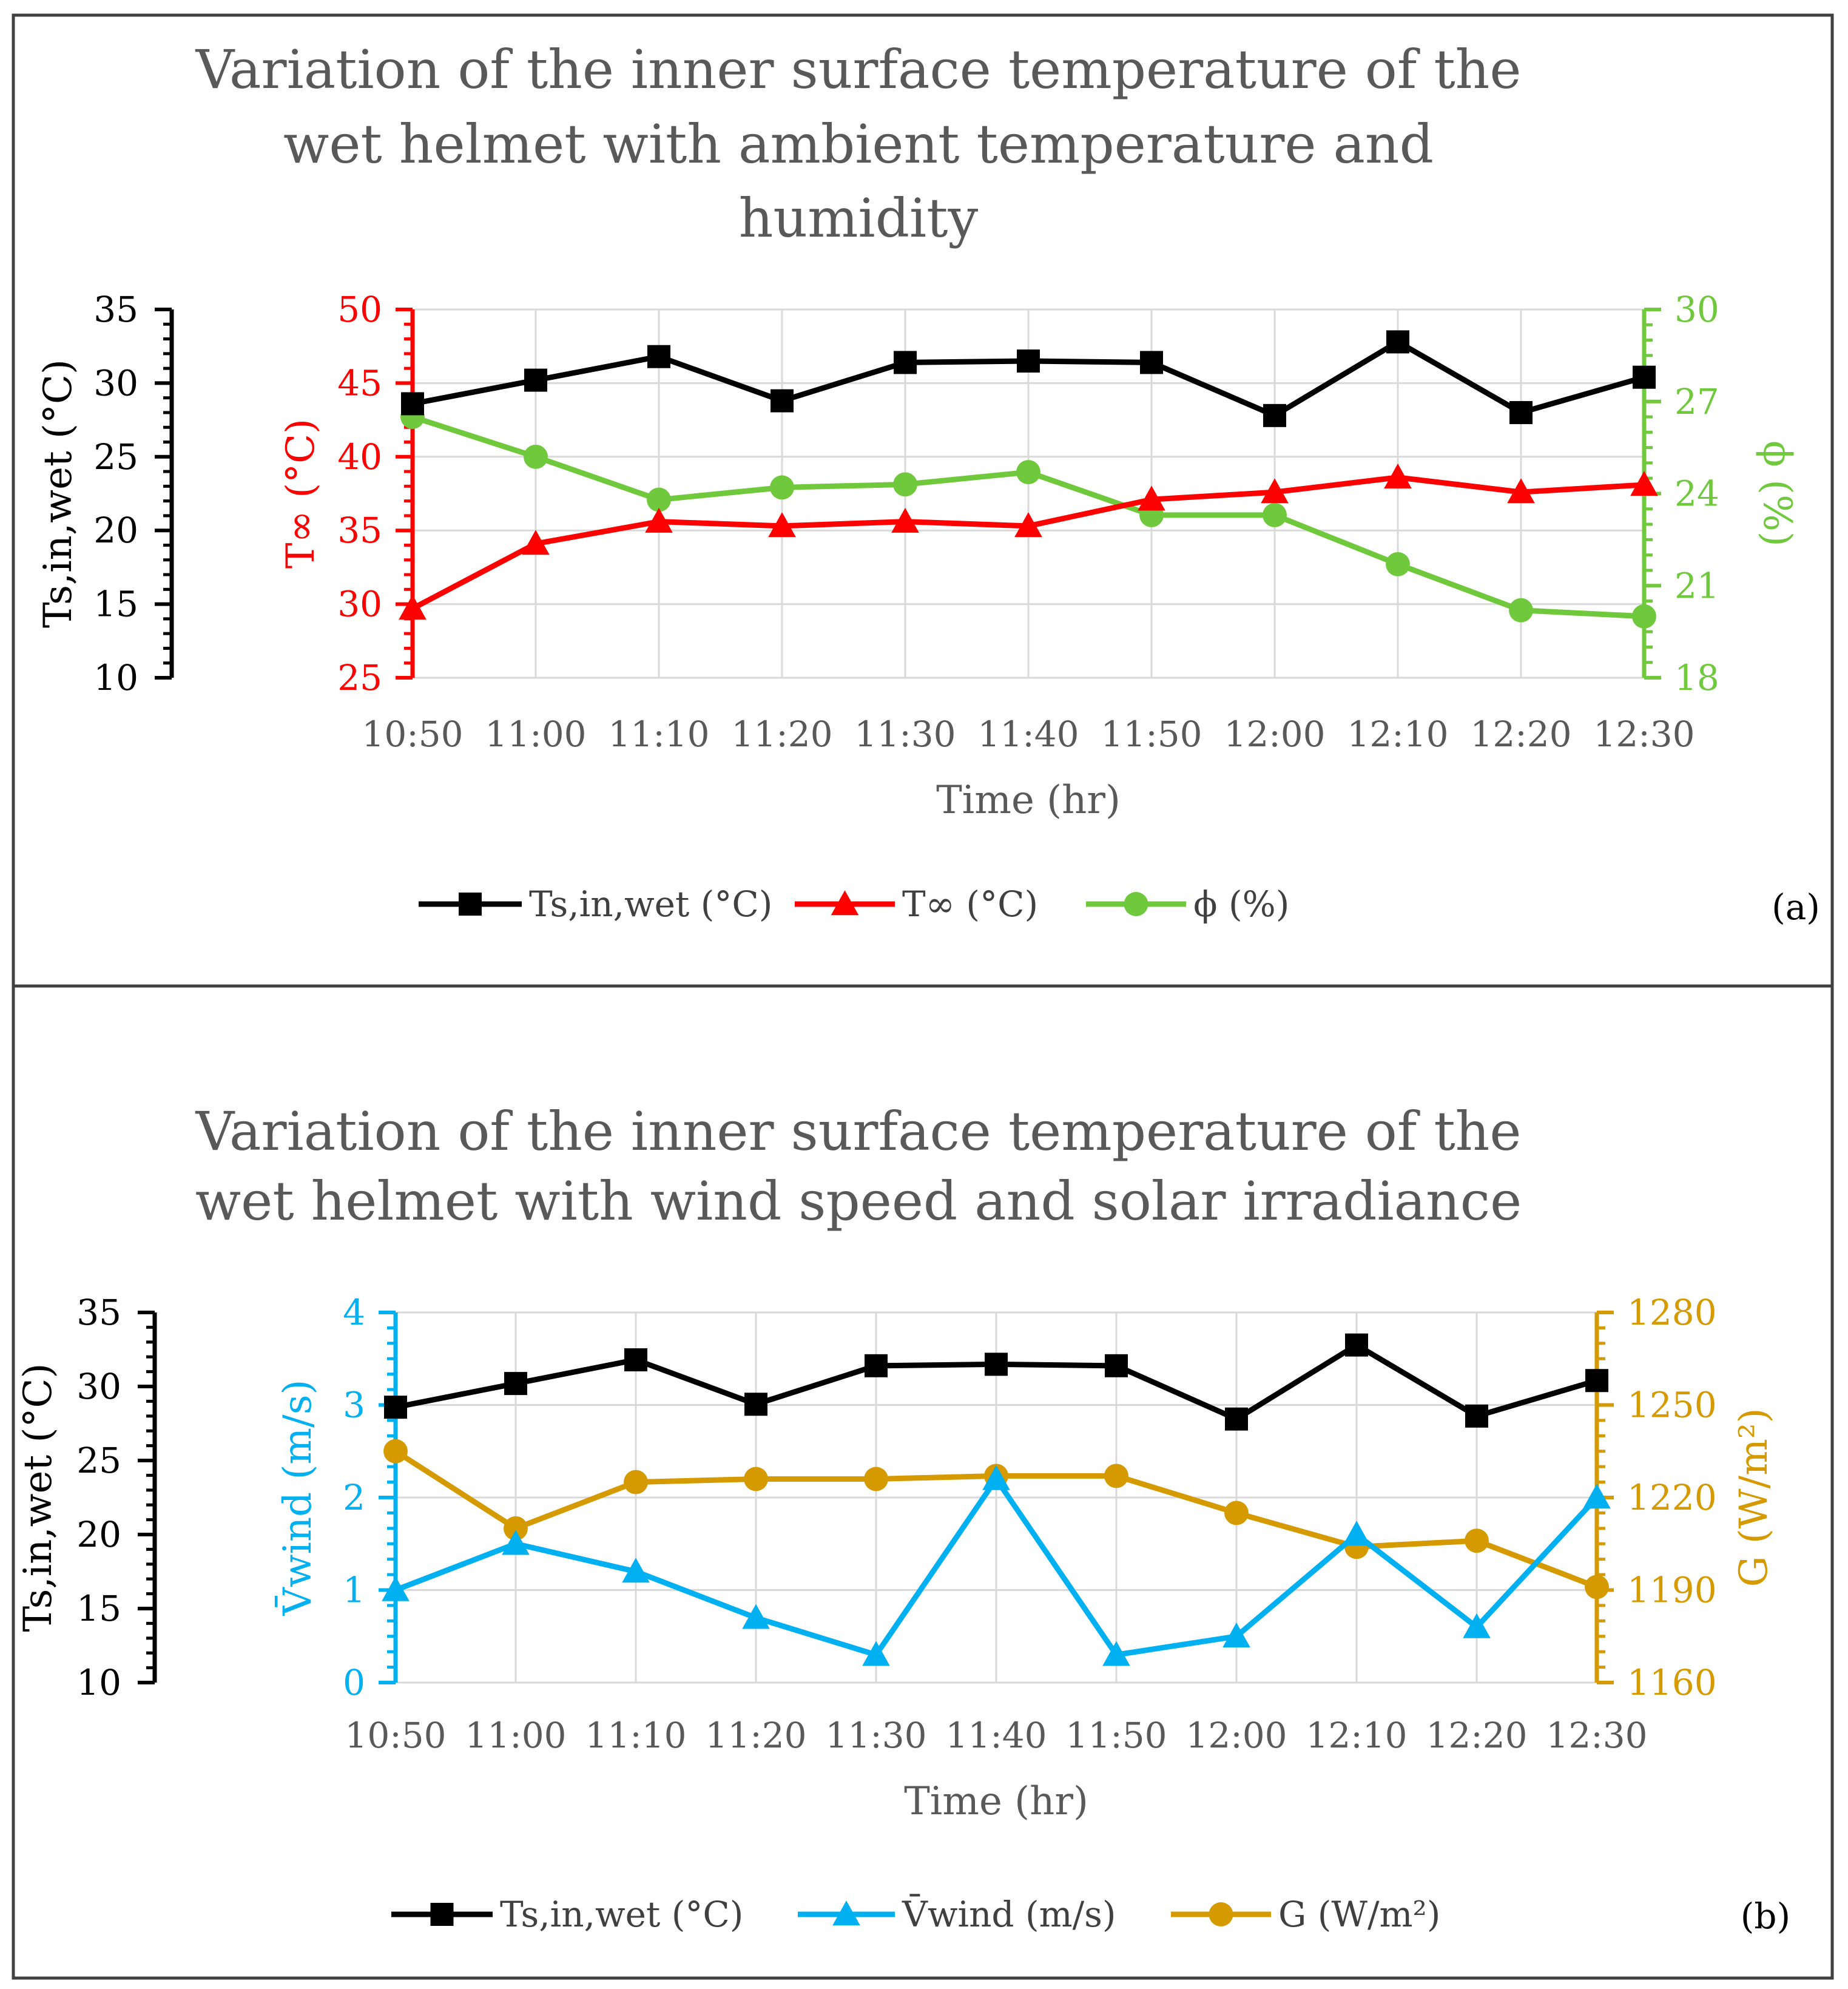  Describe the element at coordinates (1720, 493) in the screenshot. I see `phi-axis: 18 21 24 27 30 ϕ (%)` at that location.